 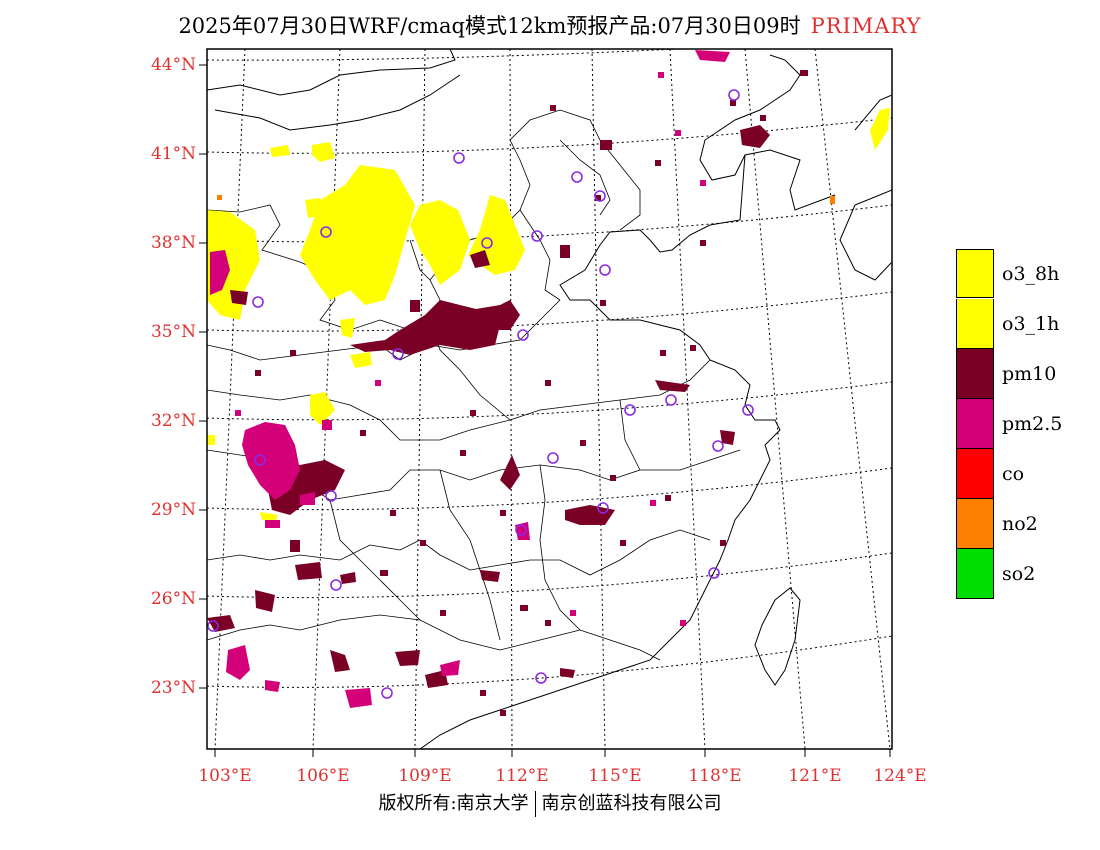 I want to click on lat-label-38: 38°N, so click(x=173, y=243).